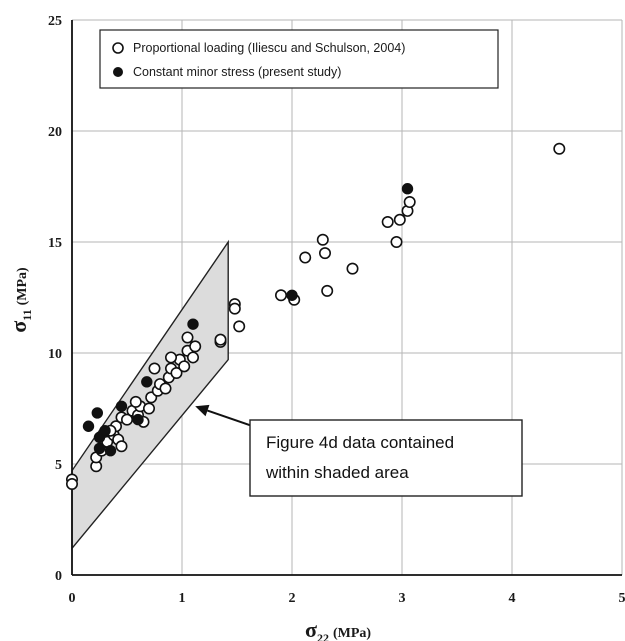 The image size is (625, 641). Describe the element at coordinates (292, 598) in the screenshot. I see `x-tick-label: 2` at that location.